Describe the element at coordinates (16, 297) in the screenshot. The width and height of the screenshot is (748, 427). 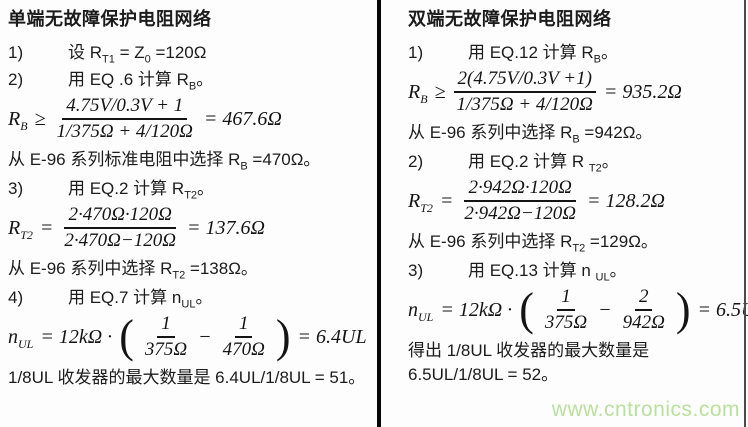
I see `step-number: 4)` at that location.